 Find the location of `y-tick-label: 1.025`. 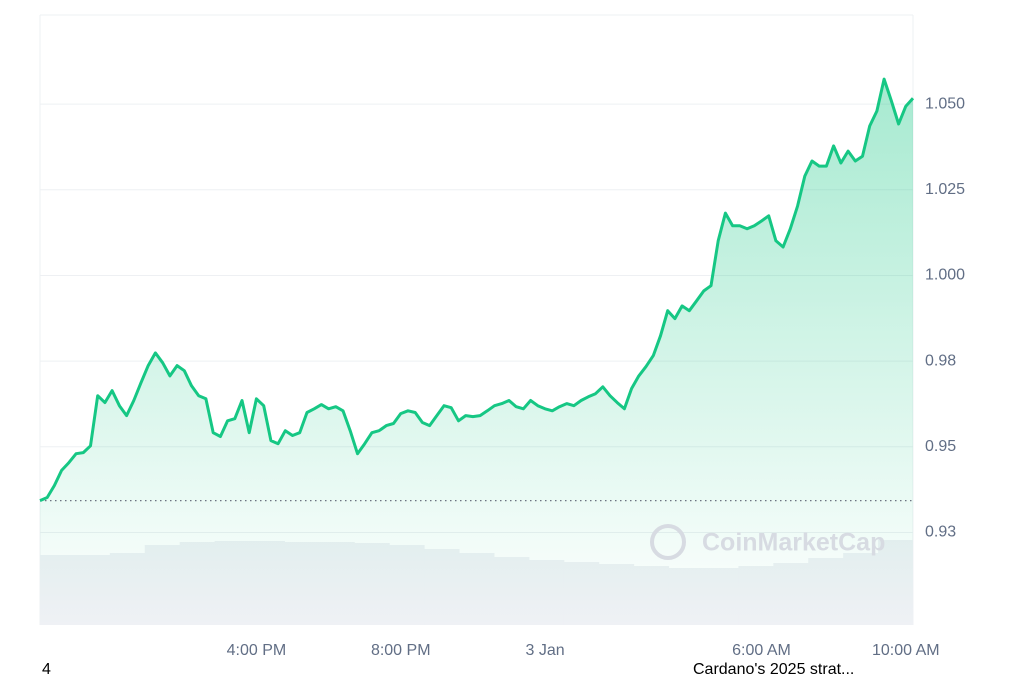

y-tick-label: 1.025 is located at coordinates (945, 189).